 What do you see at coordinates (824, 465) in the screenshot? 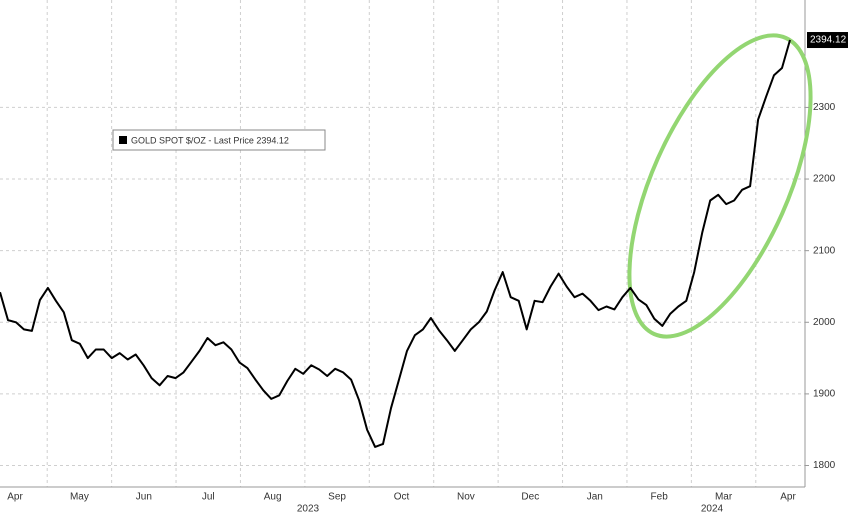
I see `y-tick-label: 1800` at bounding box center [824, 465].